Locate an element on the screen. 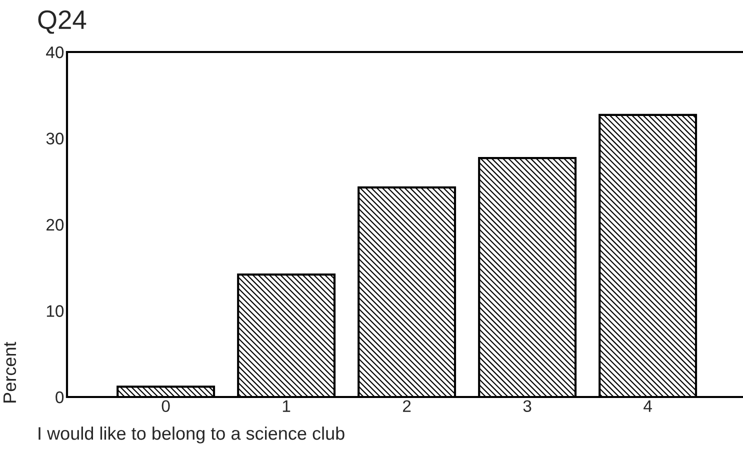  y-tick-label: 30 is located at coordinates (55, 138).